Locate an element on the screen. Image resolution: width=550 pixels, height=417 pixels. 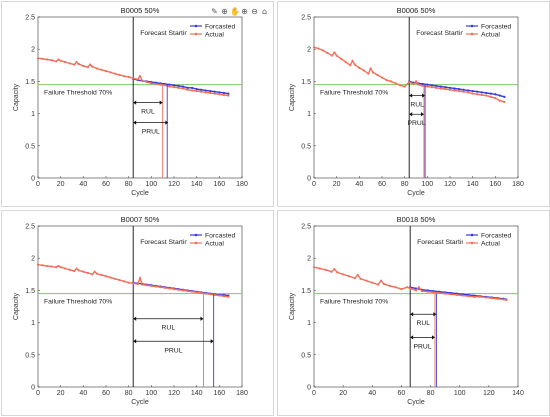
x-tick-label: 120 is located at coordinates (489, 393).